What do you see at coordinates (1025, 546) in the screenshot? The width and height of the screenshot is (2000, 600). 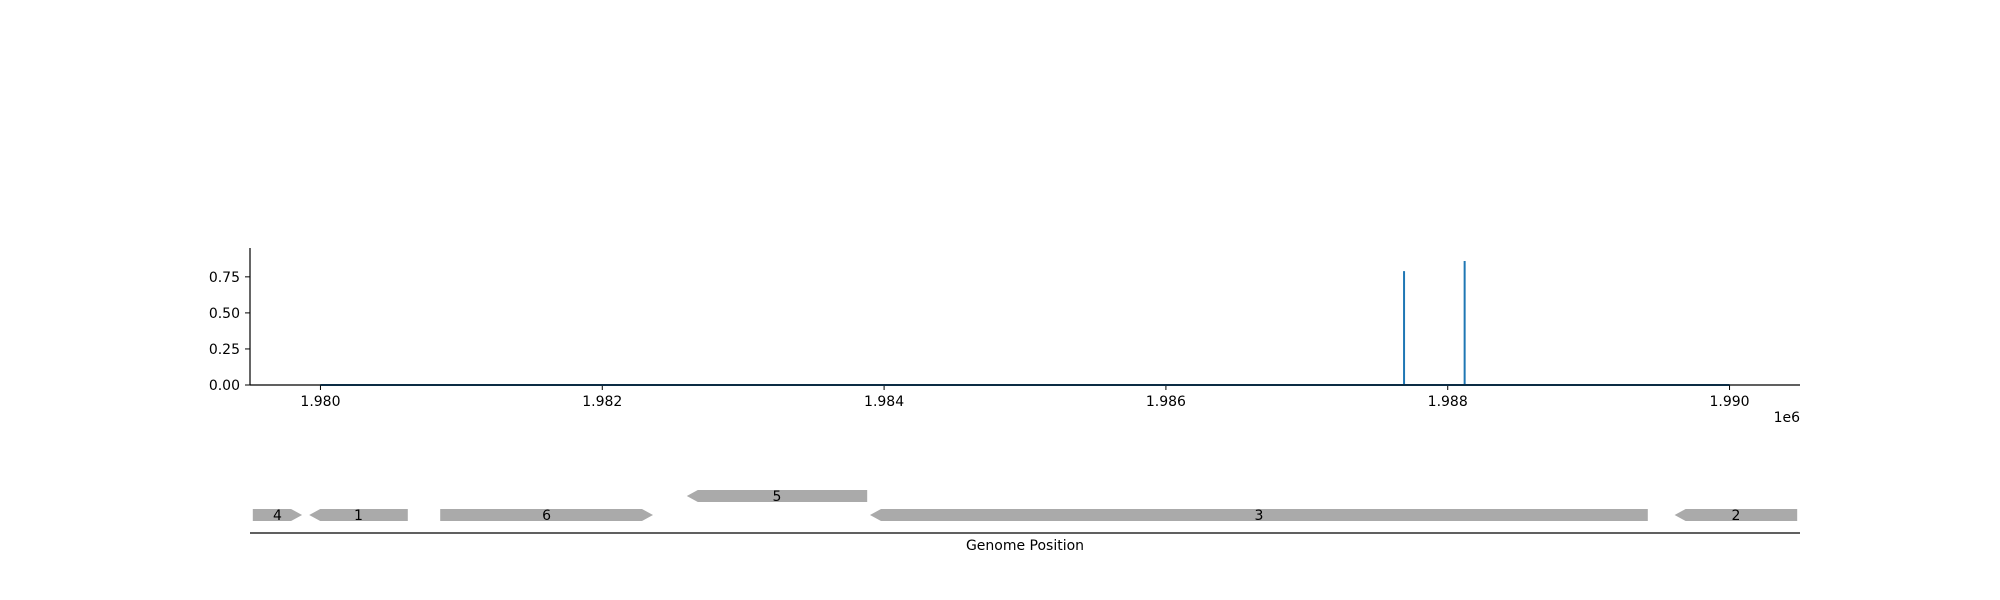 I see `x-axis-label: Genome Position` at bounding box center [1025, 546].